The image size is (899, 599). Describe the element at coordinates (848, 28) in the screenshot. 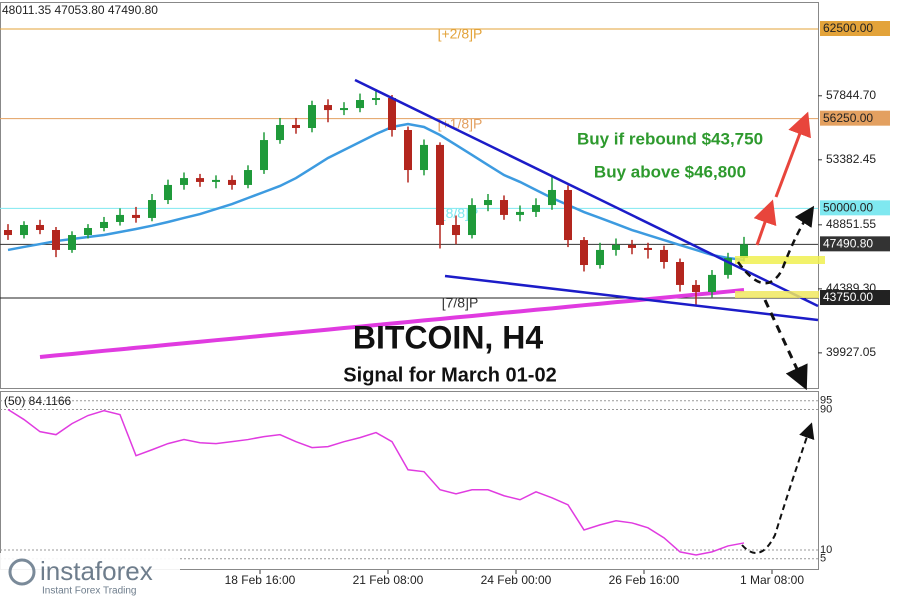

I see `level-label: 62500.00` at that location.